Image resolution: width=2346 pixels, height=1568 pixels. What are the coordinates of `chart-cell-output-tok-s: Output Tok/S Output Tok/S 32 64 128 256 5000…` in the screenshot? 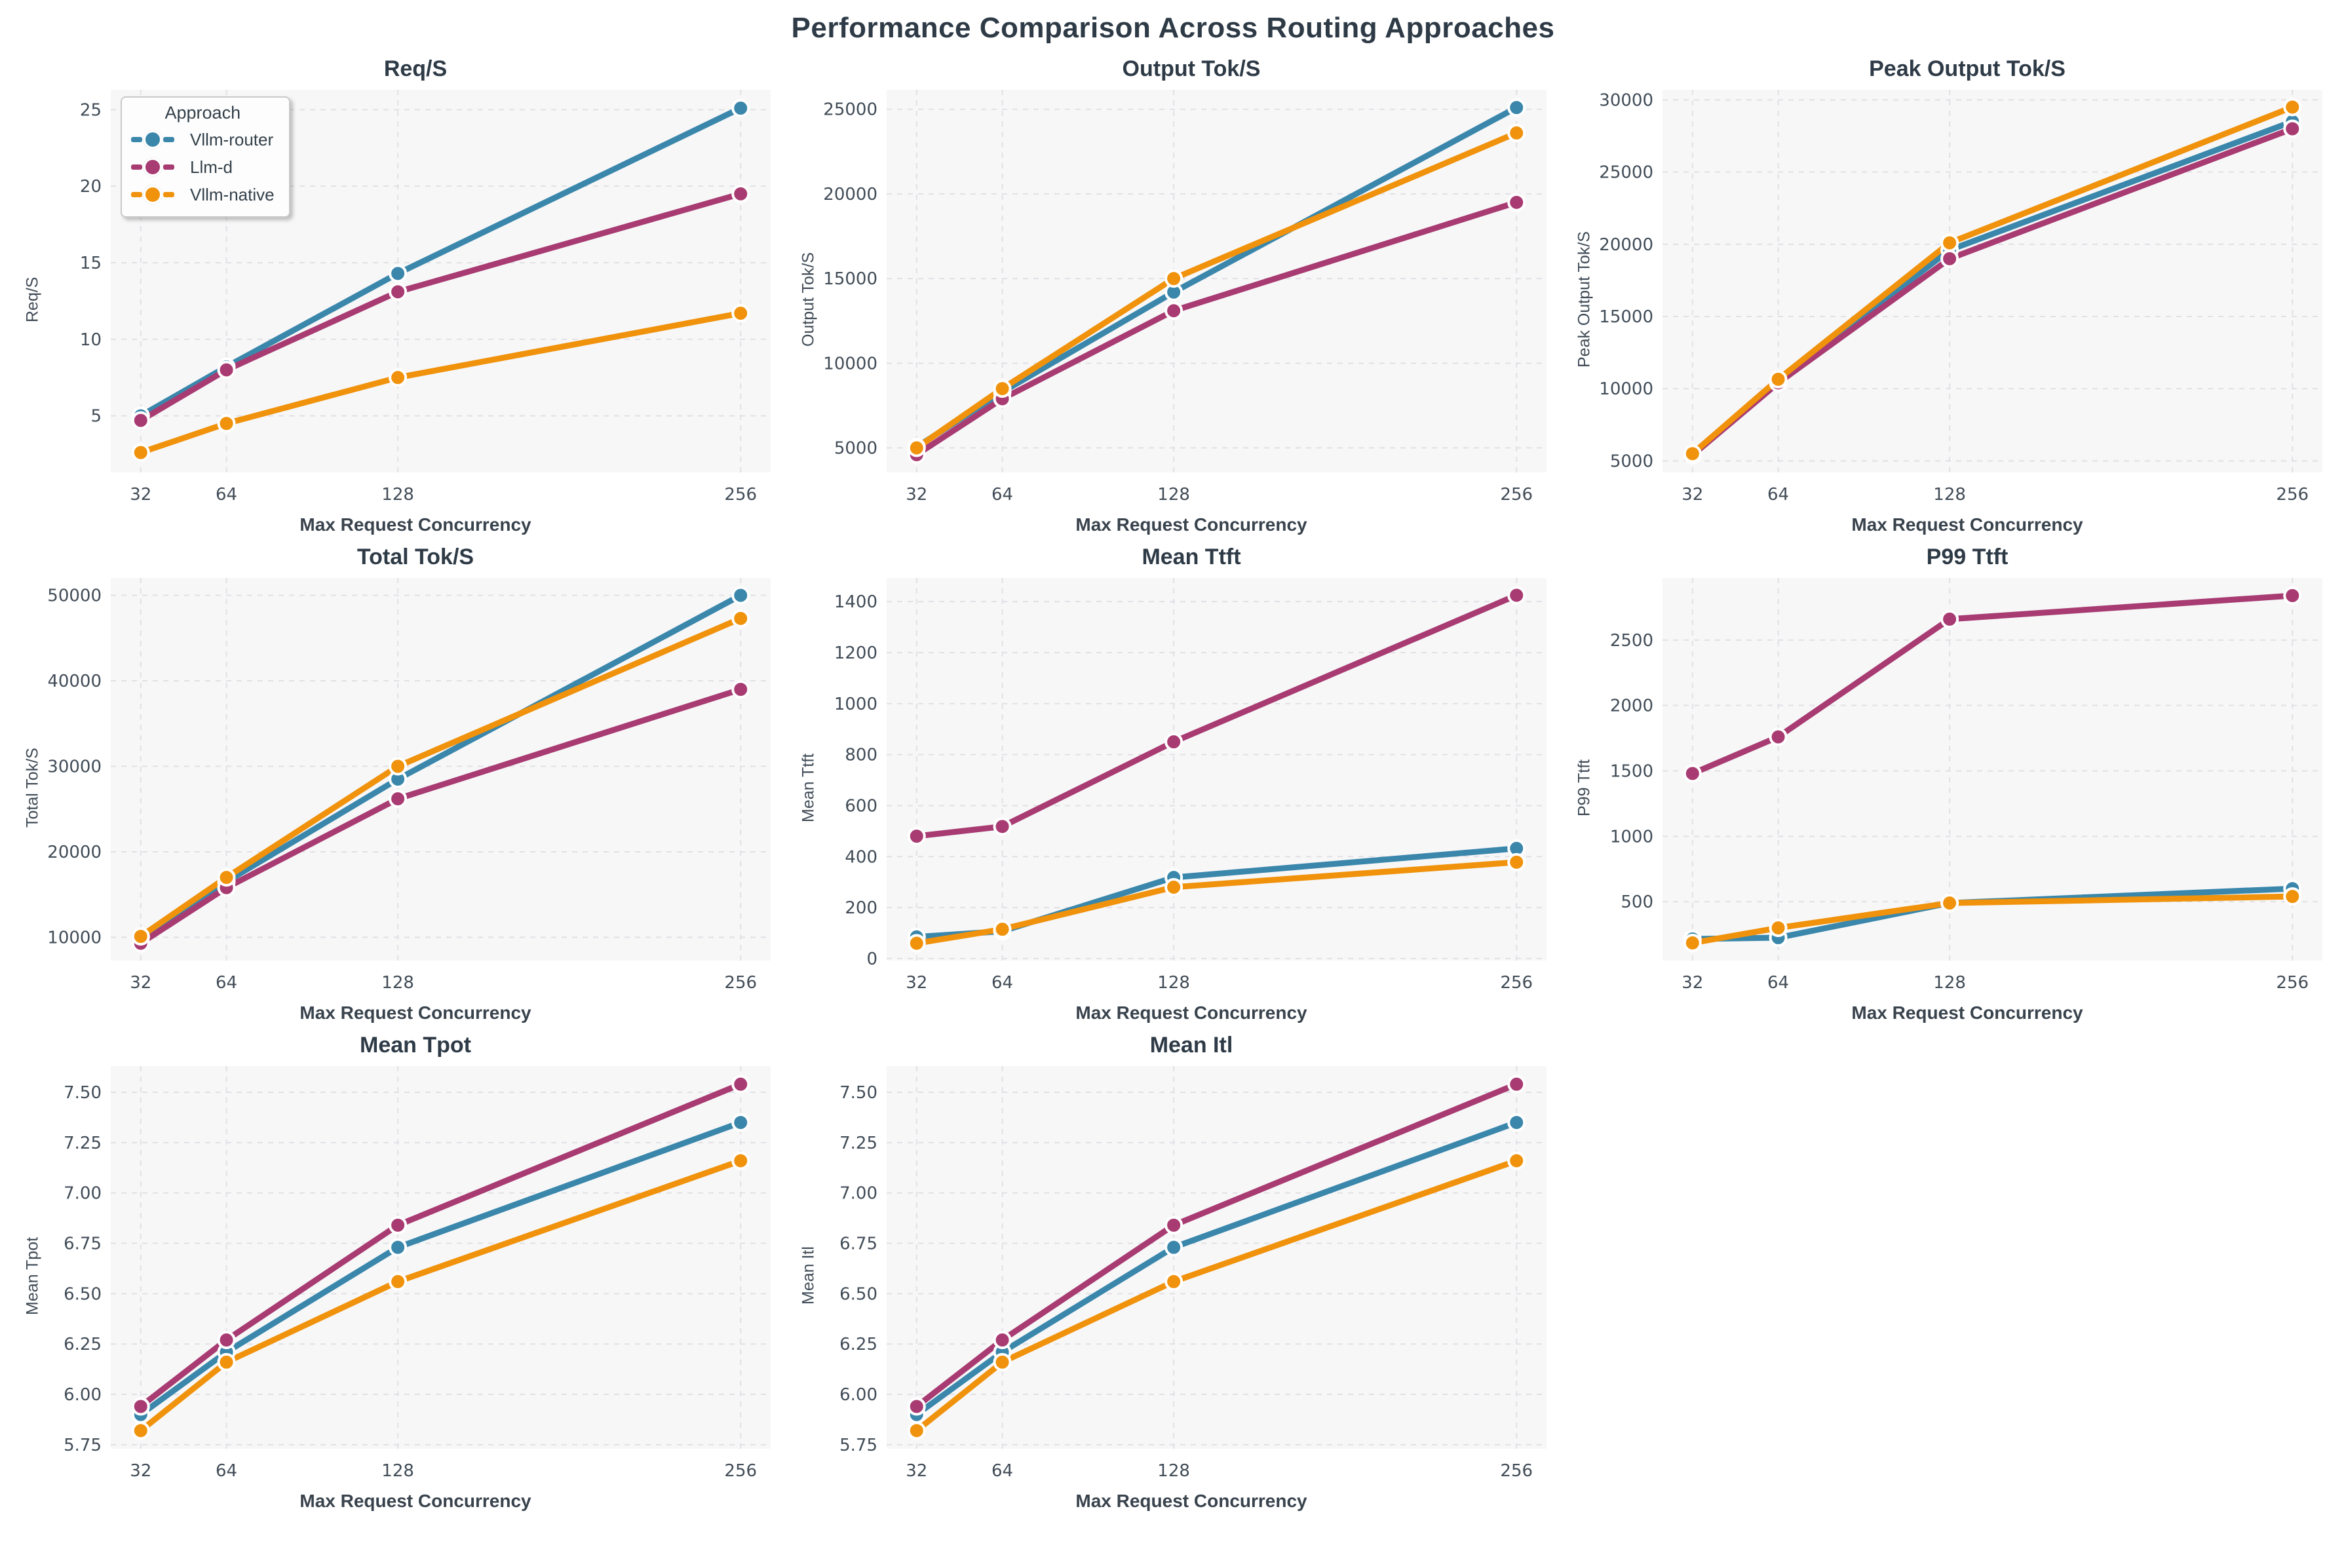 It's located at (1175, 296).